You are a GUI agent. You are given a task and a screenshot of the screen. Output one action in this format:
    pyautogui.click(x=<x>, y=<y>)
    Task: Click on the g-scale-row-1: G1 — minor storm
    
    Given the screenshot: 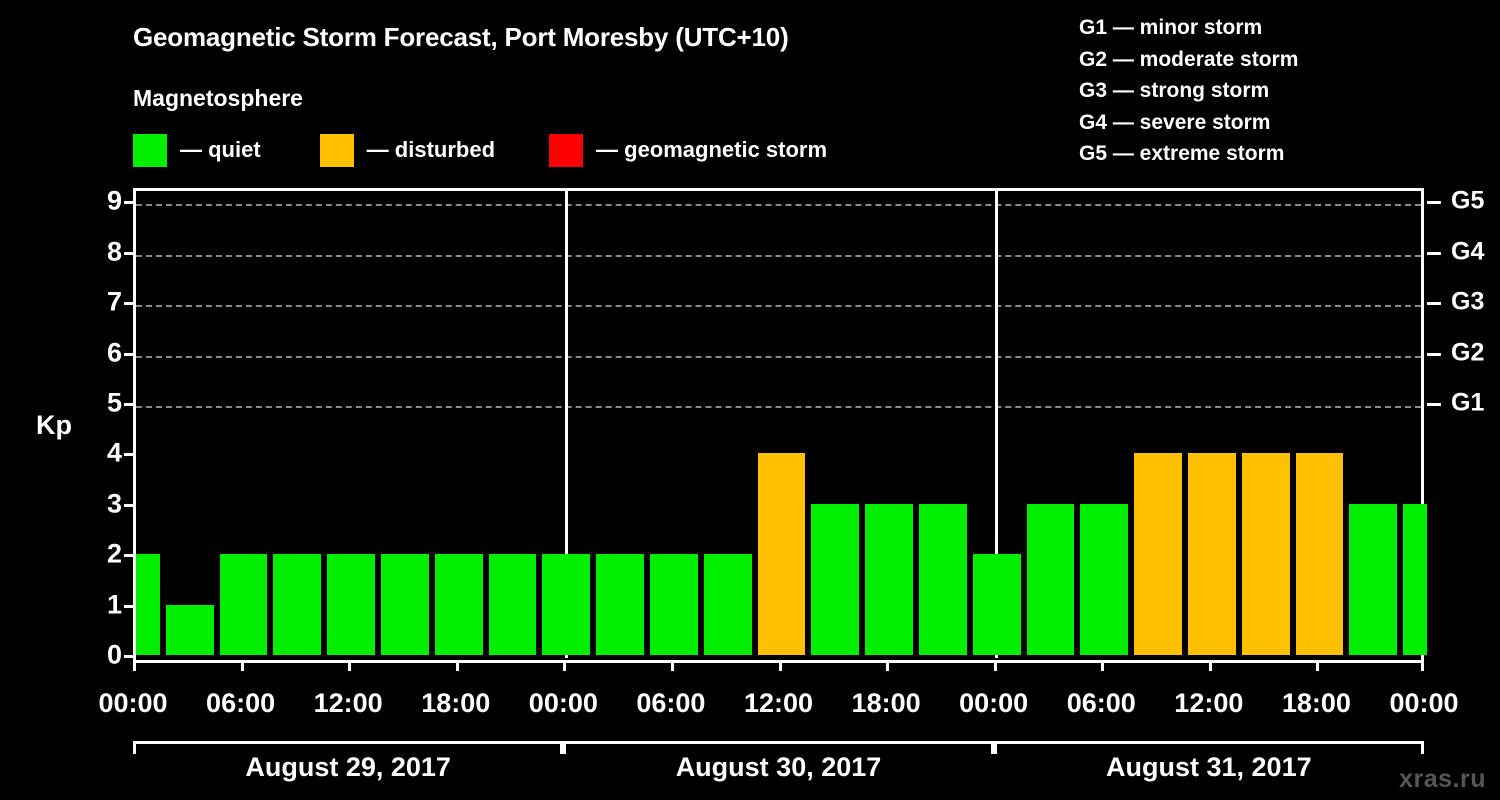 What is the action you would take?
    pyautogui.click(x=1171, y=27)
    